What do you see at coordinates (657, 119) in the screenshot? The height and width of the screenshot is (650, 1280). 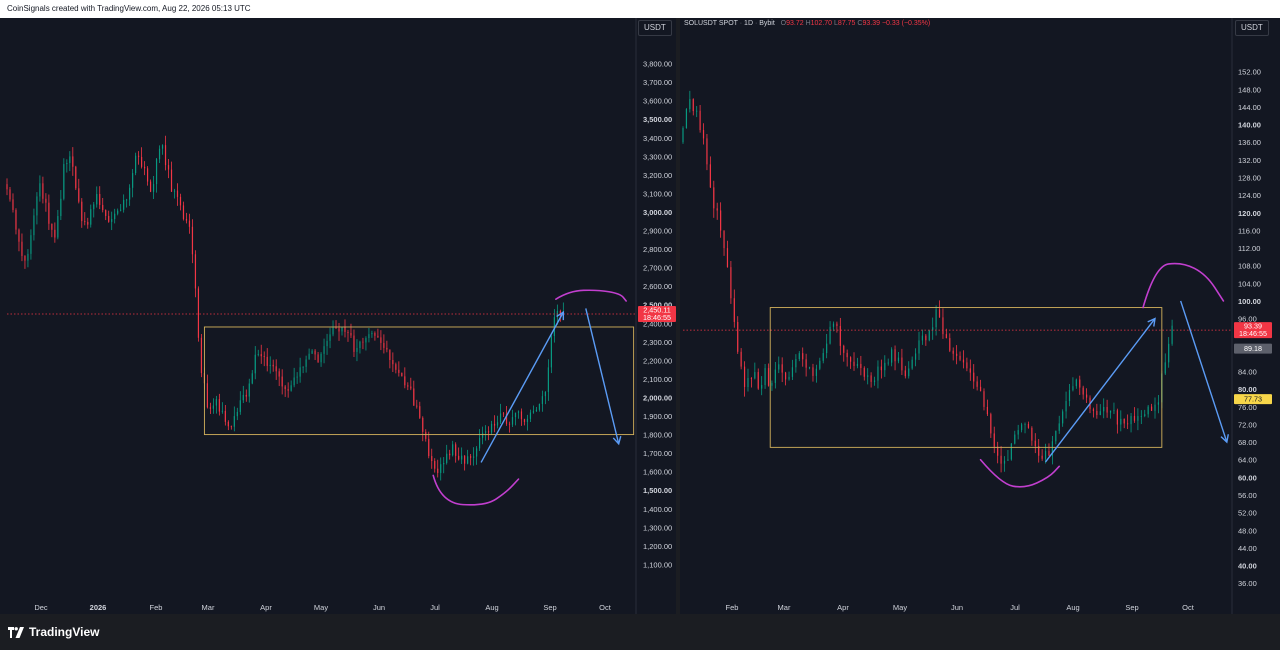 I see `y-tick-label: 3,500.00` at bounding box center [657, 119].